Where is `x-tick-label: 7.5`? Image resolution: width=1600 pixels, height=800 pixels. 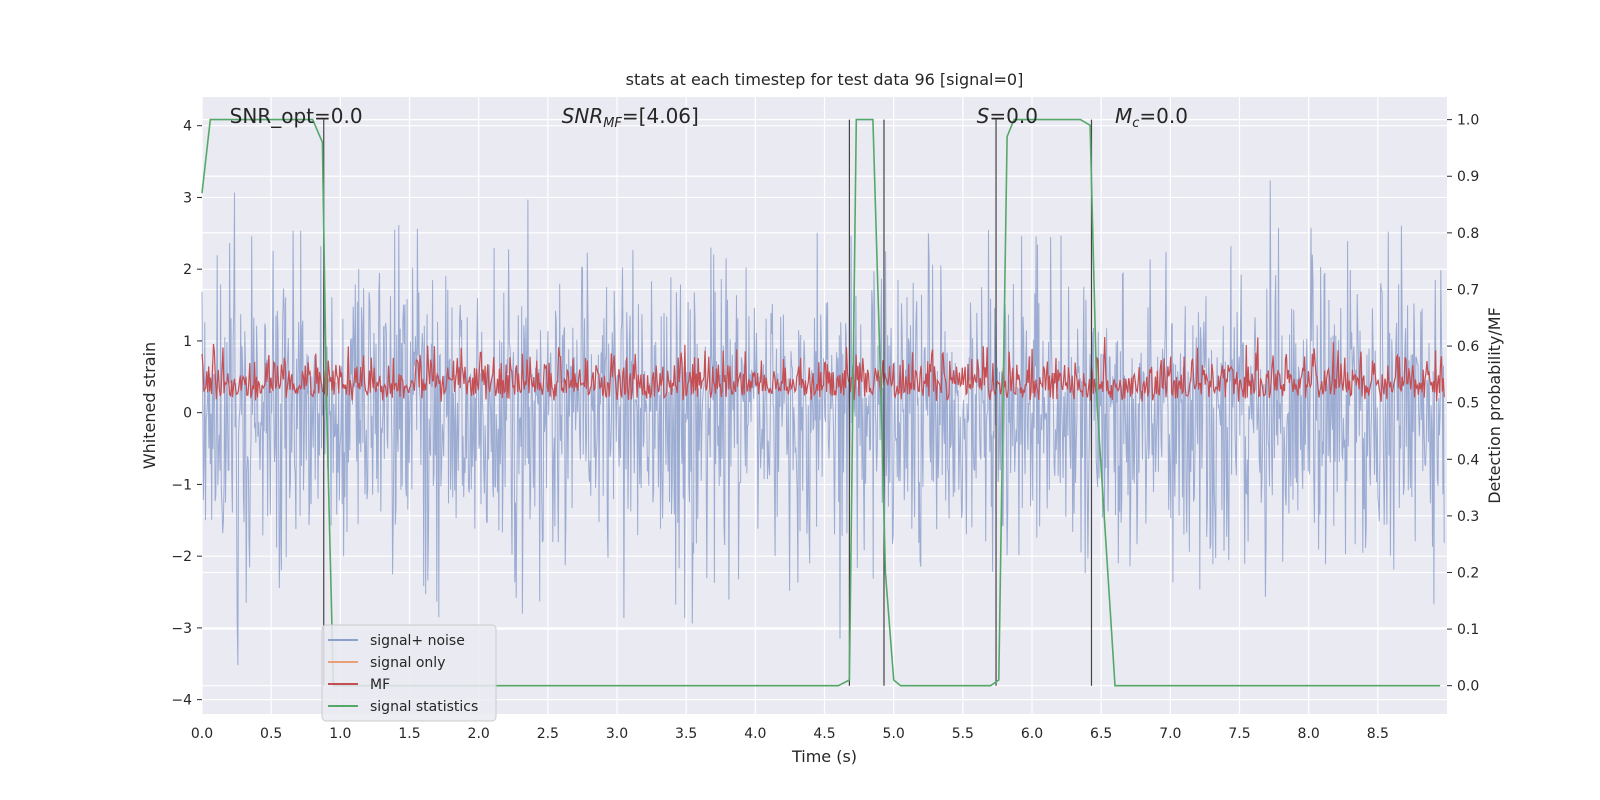 x-tick-label: 7.5 is located at coordinates (1239, 734).